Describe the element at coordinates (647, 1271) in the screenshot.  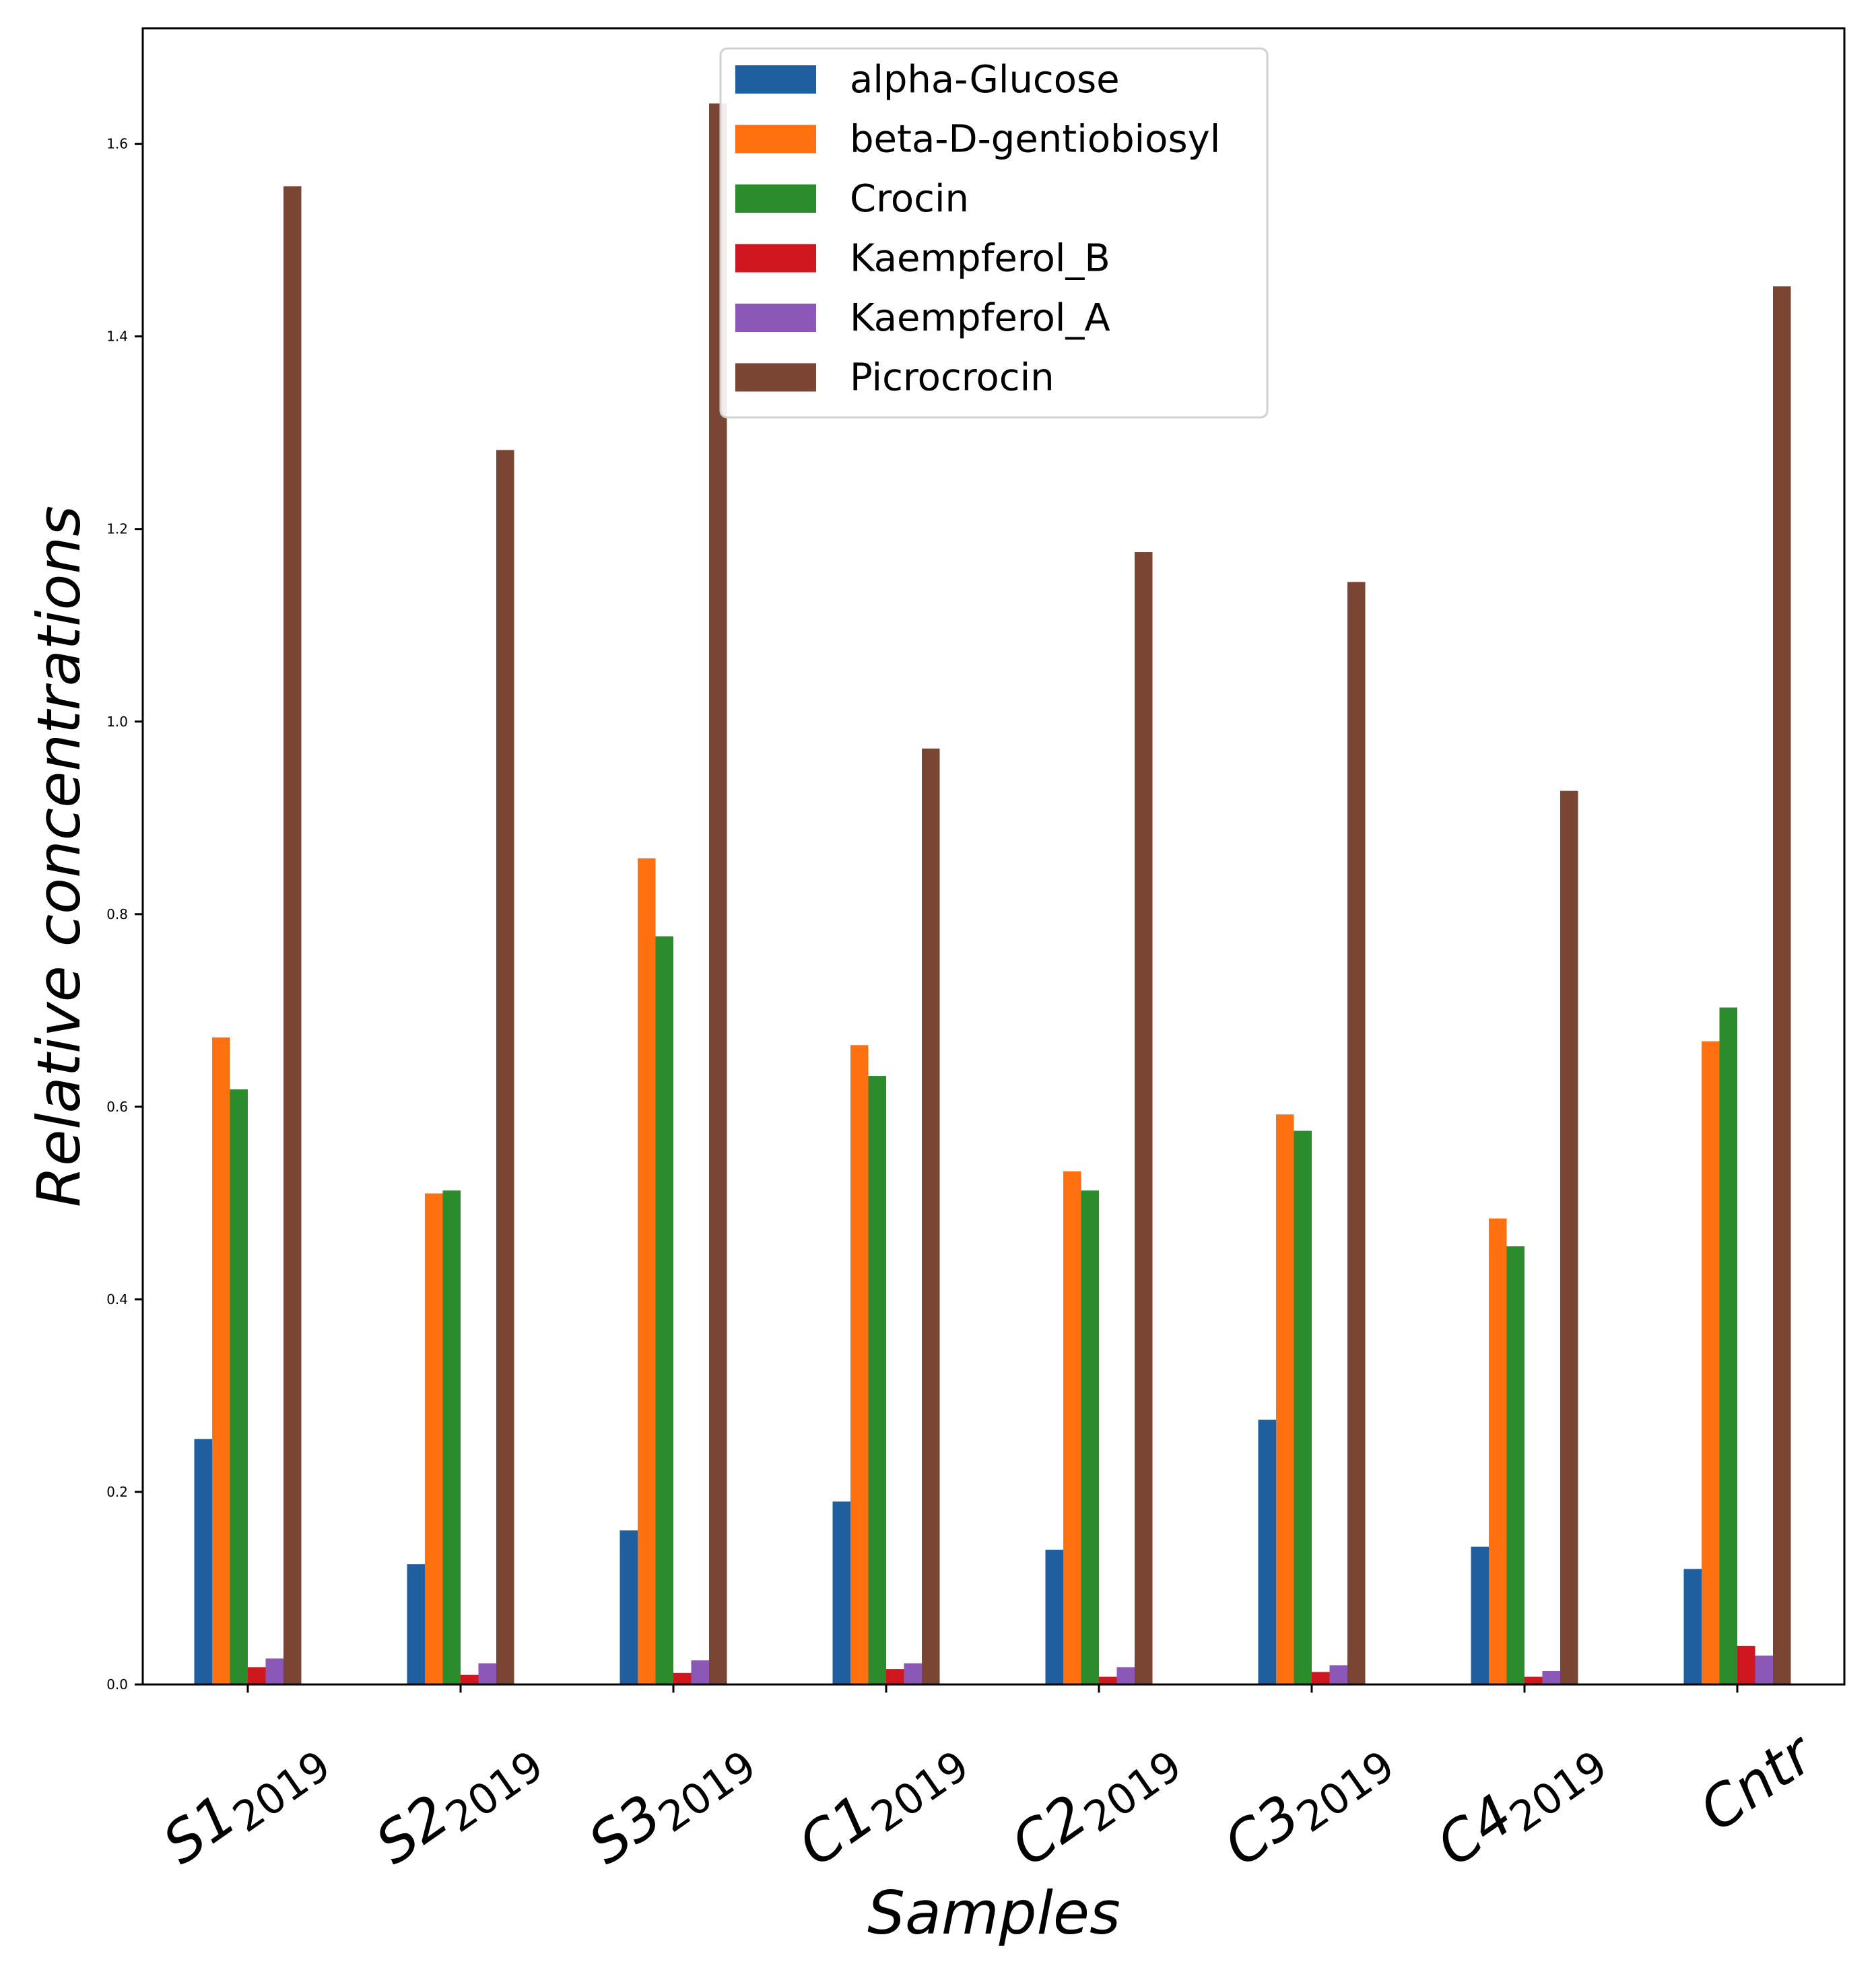
I see `bar-beta-d-gentiobiosyl-s32019` at that location.